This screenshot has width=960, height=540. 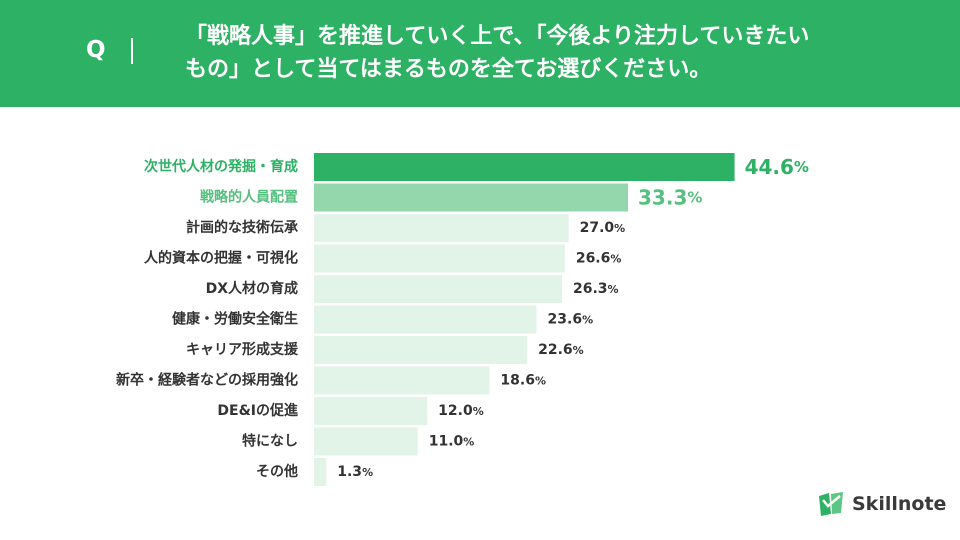 What do you see at coordinates (249, 197) in the screenshot?
I see `category-label: 戦略的人員配置` at bounding box center [249, 197].